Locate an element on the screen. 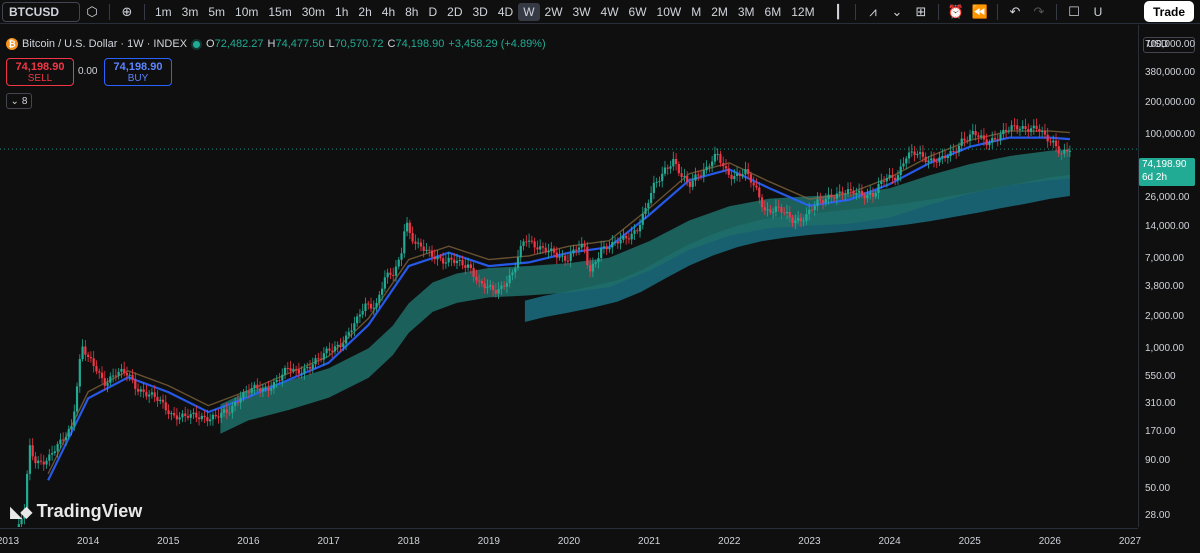  interval-4h: 4h is located at coordinates (388, 11).